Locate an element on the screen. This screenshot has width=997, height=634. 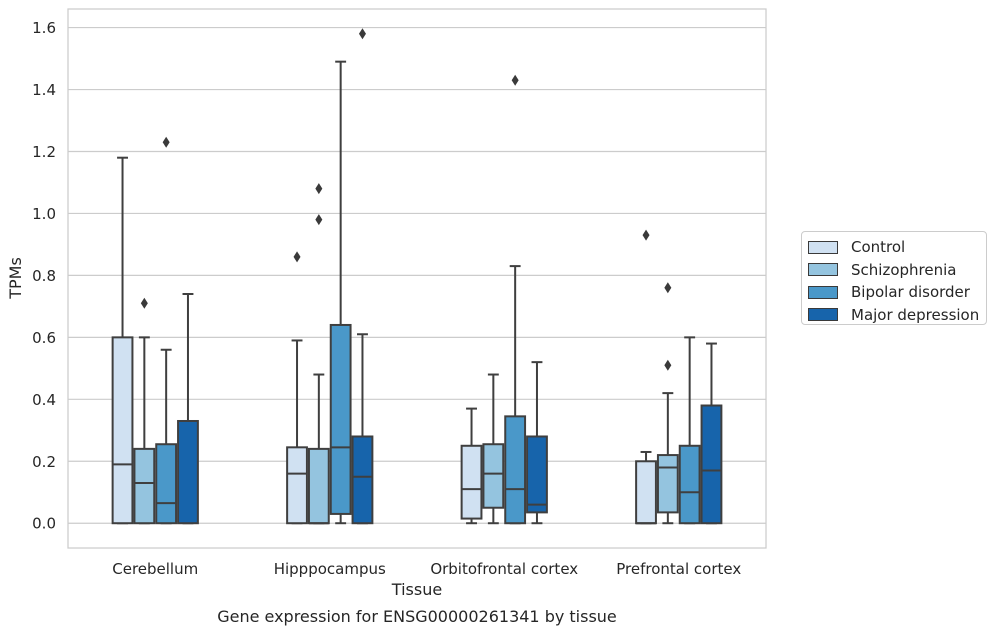
legend-item-bipolar-disorder: Bipolar disorder is located at coordinates (897, 292).